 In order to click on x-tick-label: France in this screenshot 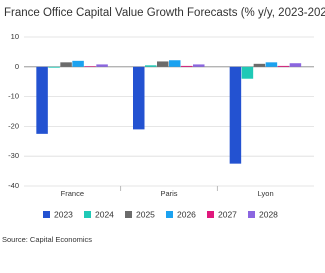, I will do `click(72, 193)`.